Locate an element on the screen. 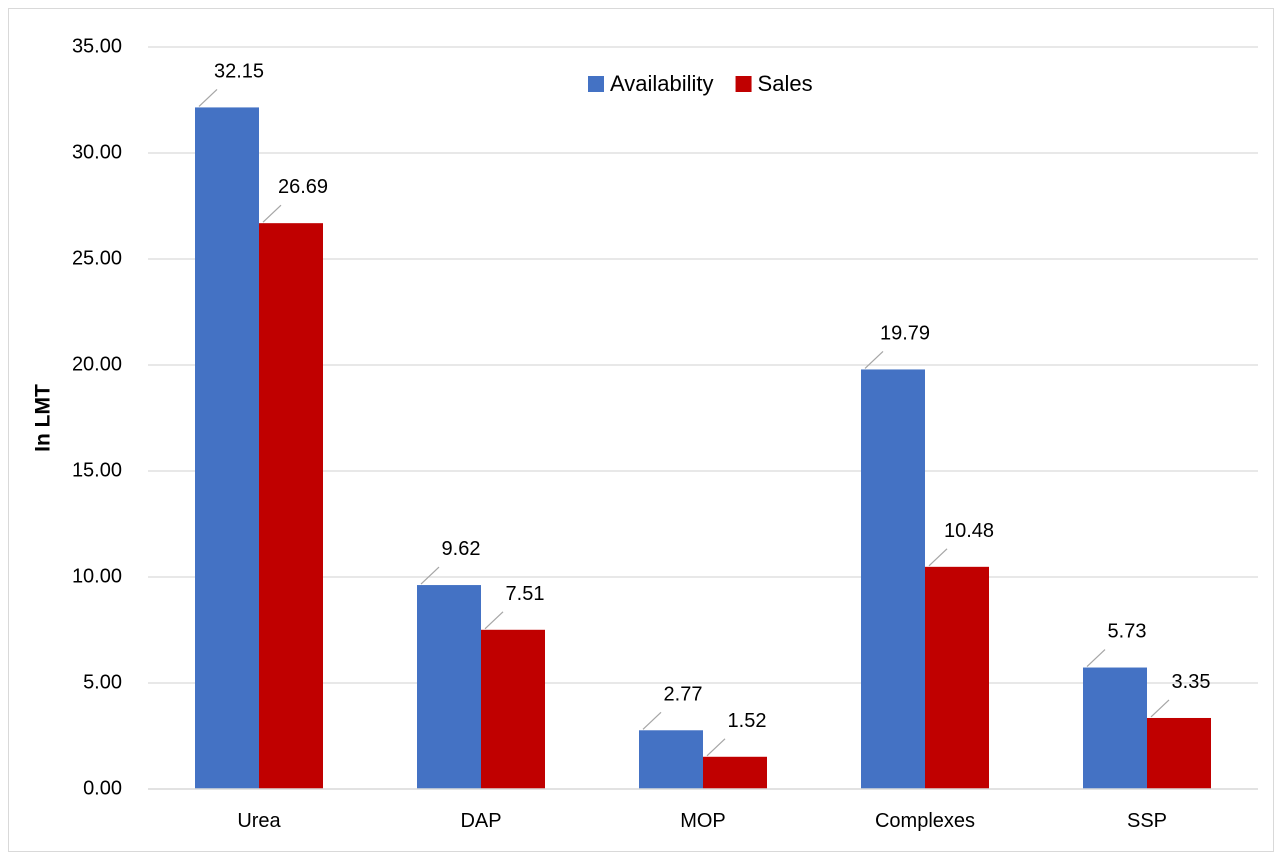 The image size is (1284, 861). x-category-label: SSP is located at coordinates (1147, 821).